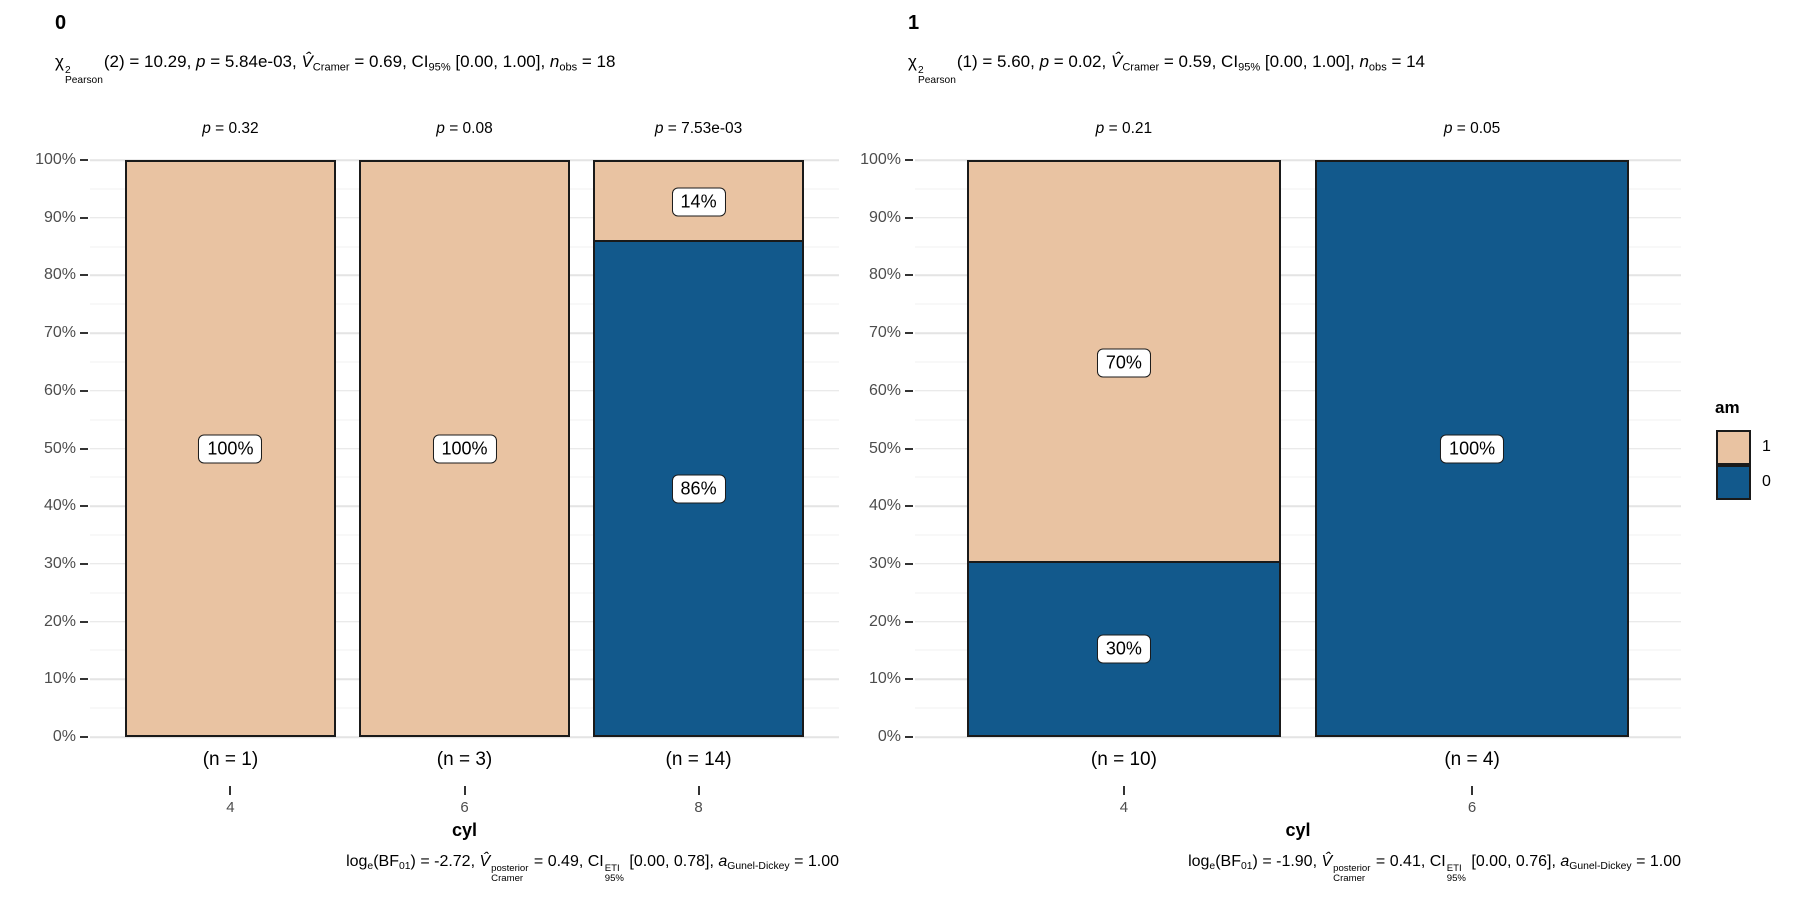 This screenshot has width=1800, height=900. Describe the element at coordinates (1406, 61) in the screenshot. I see `text-segment: = 14` at that location.